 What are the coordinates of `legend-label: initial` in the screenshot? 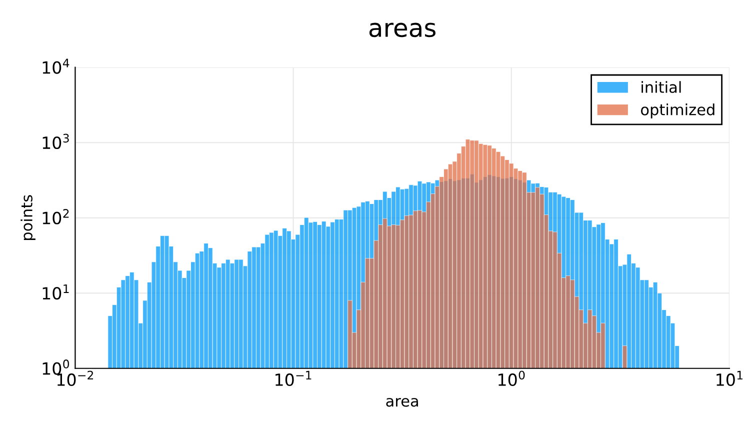 It's located at (661, 87).